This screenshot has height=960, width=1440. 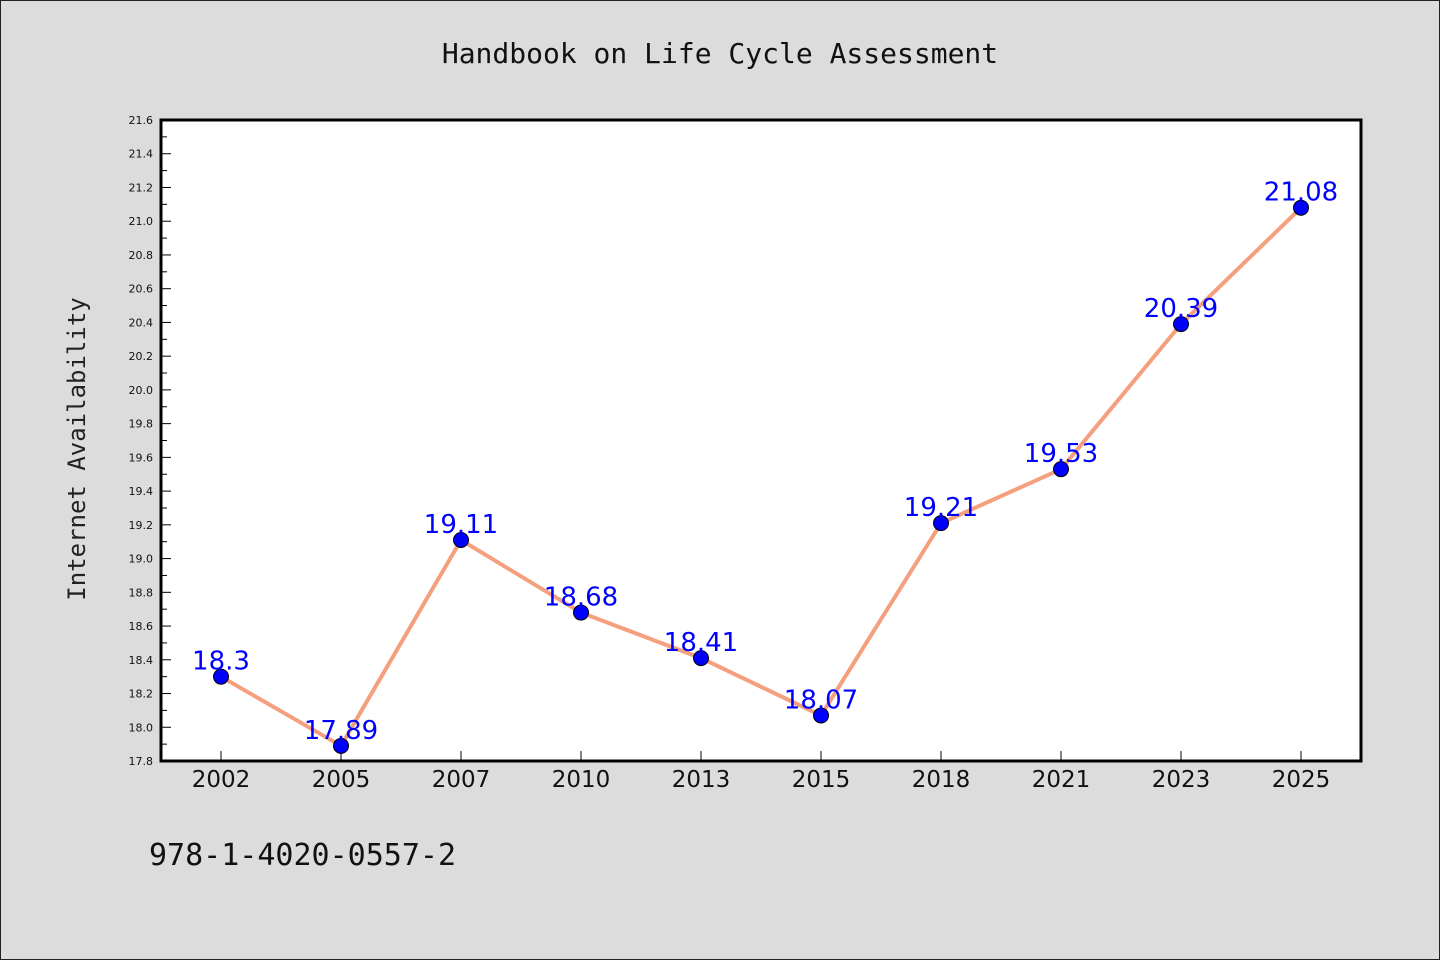 I want to click on x-tick-label: 2023, so click(x=1181, y=780).